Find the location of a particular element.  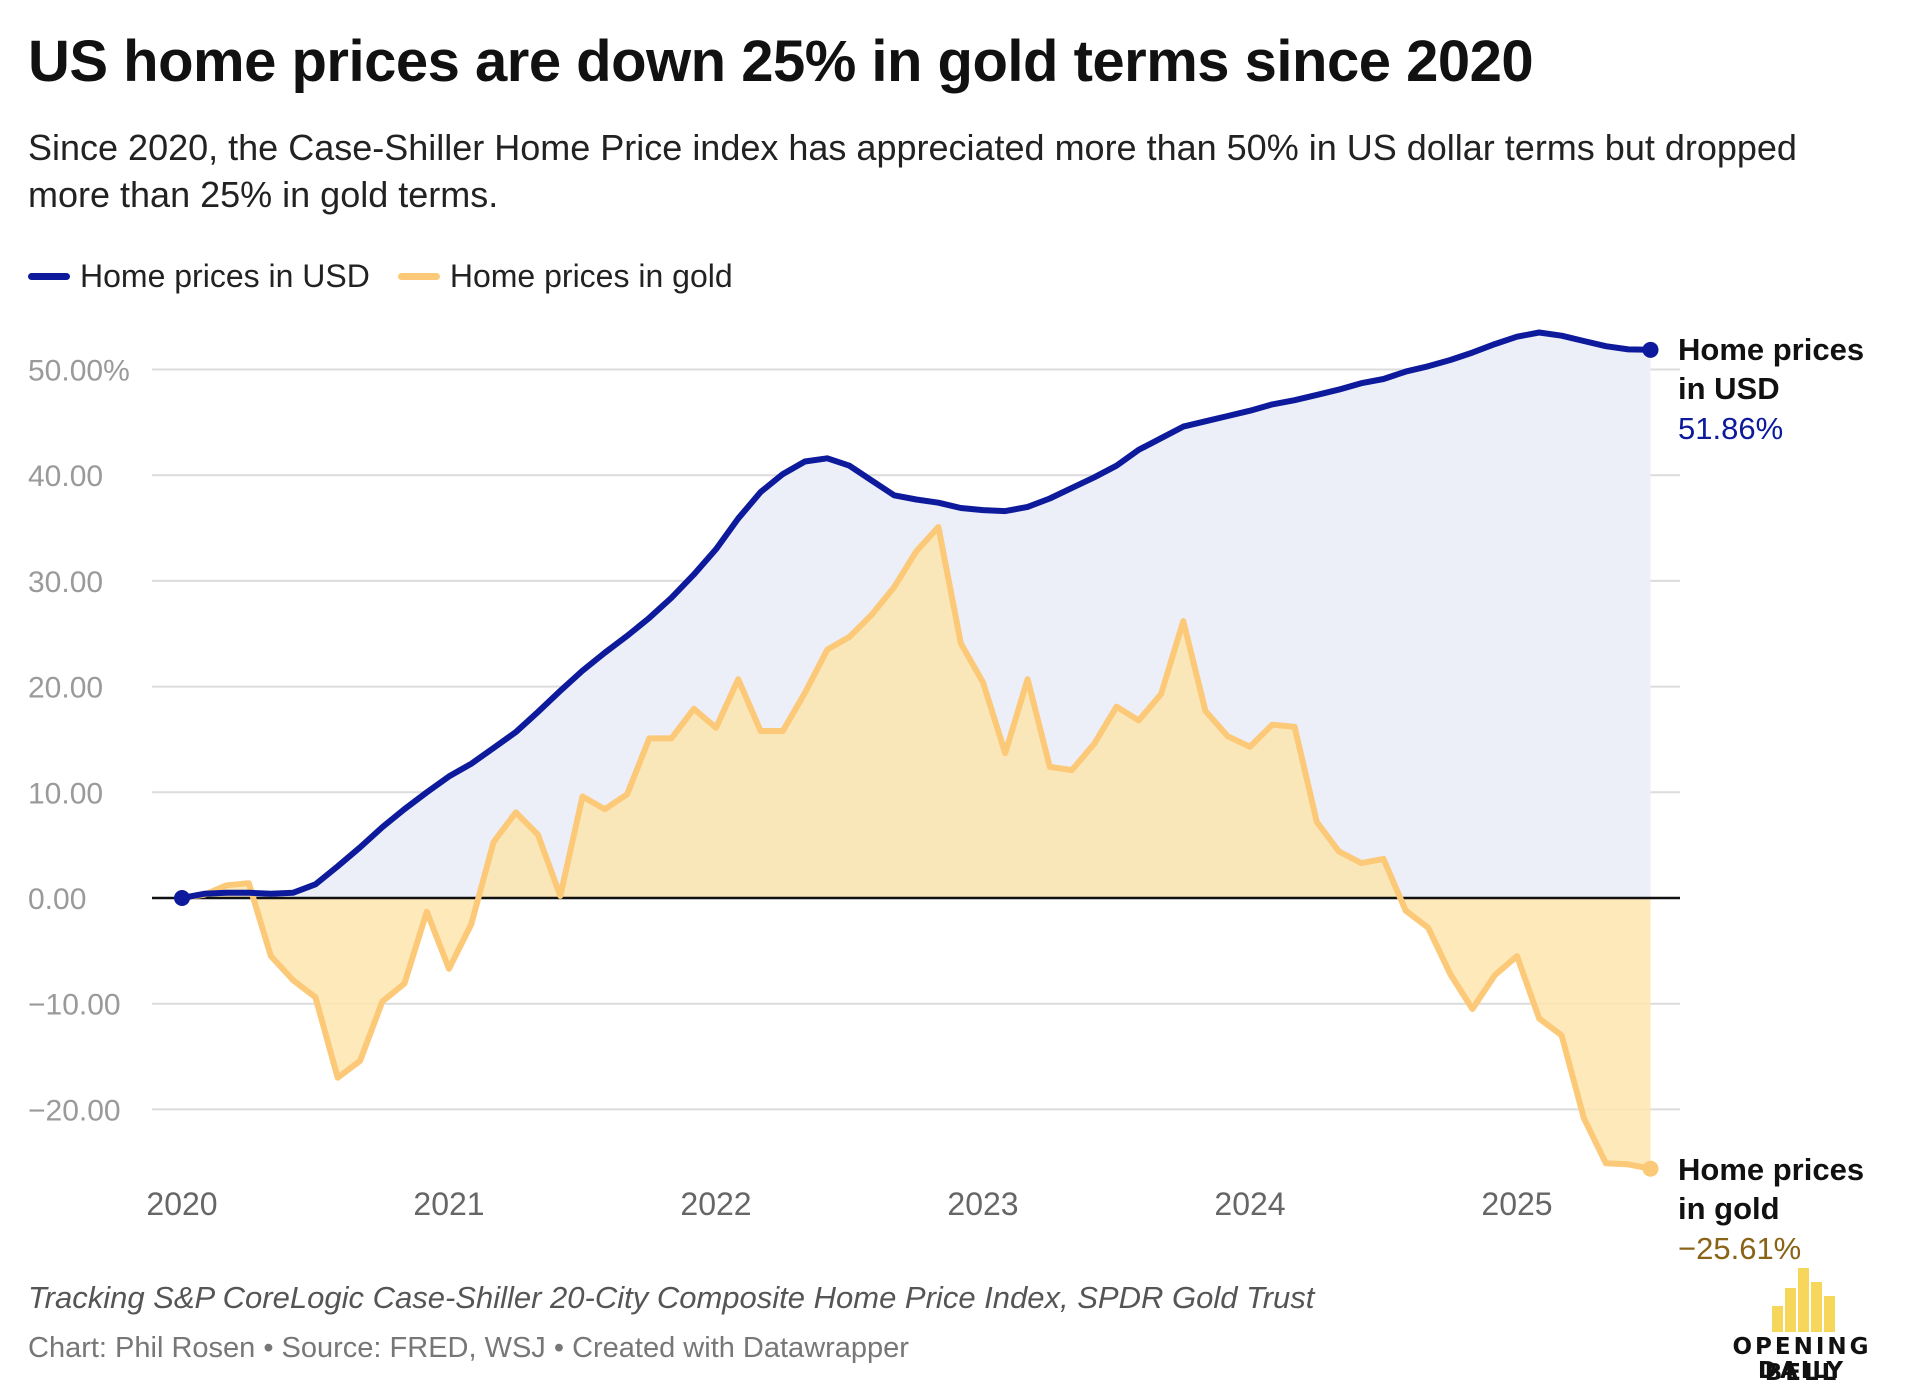

logo-text-line1: OPENING BELL is located at coordinates (1802, 1360).